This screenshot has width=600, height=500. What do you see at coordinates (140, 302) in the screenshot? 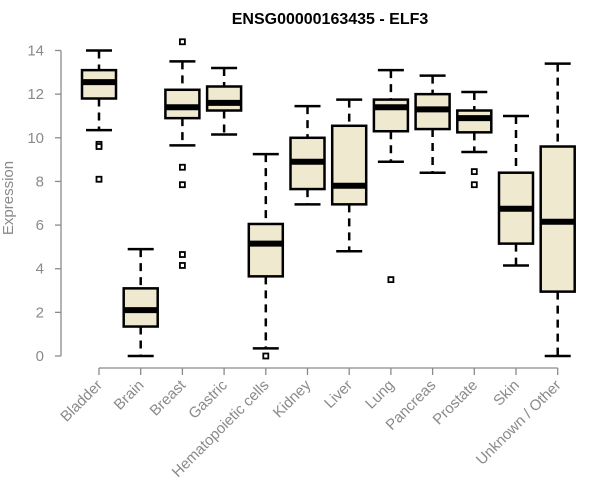
I see `box-brain` at bounding box center [140, 302].